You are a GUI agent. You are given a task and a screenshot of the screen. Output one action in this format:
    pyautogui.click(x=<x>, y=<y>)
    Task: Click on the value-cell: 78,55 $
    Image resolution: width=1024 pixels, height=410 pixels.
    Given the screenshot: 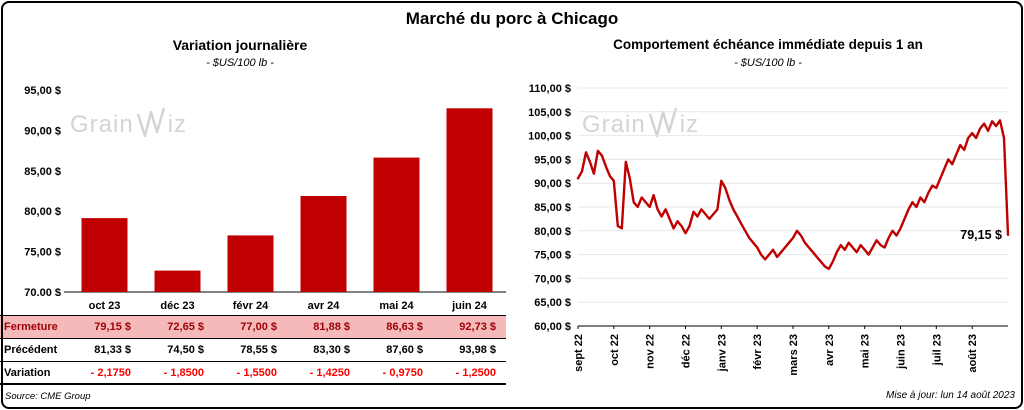 What is the action you would take?
    pyautogui.click(x=258, y=350)
    